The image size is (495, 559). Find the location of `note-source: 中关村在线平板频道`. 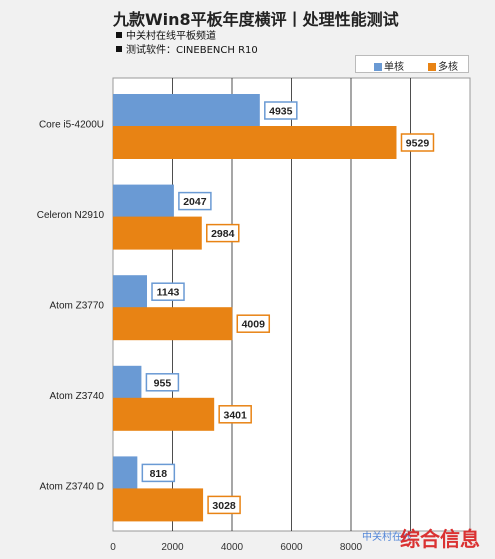

note-source: 中关村在线平板频道 is located at coordinates (166, 34).